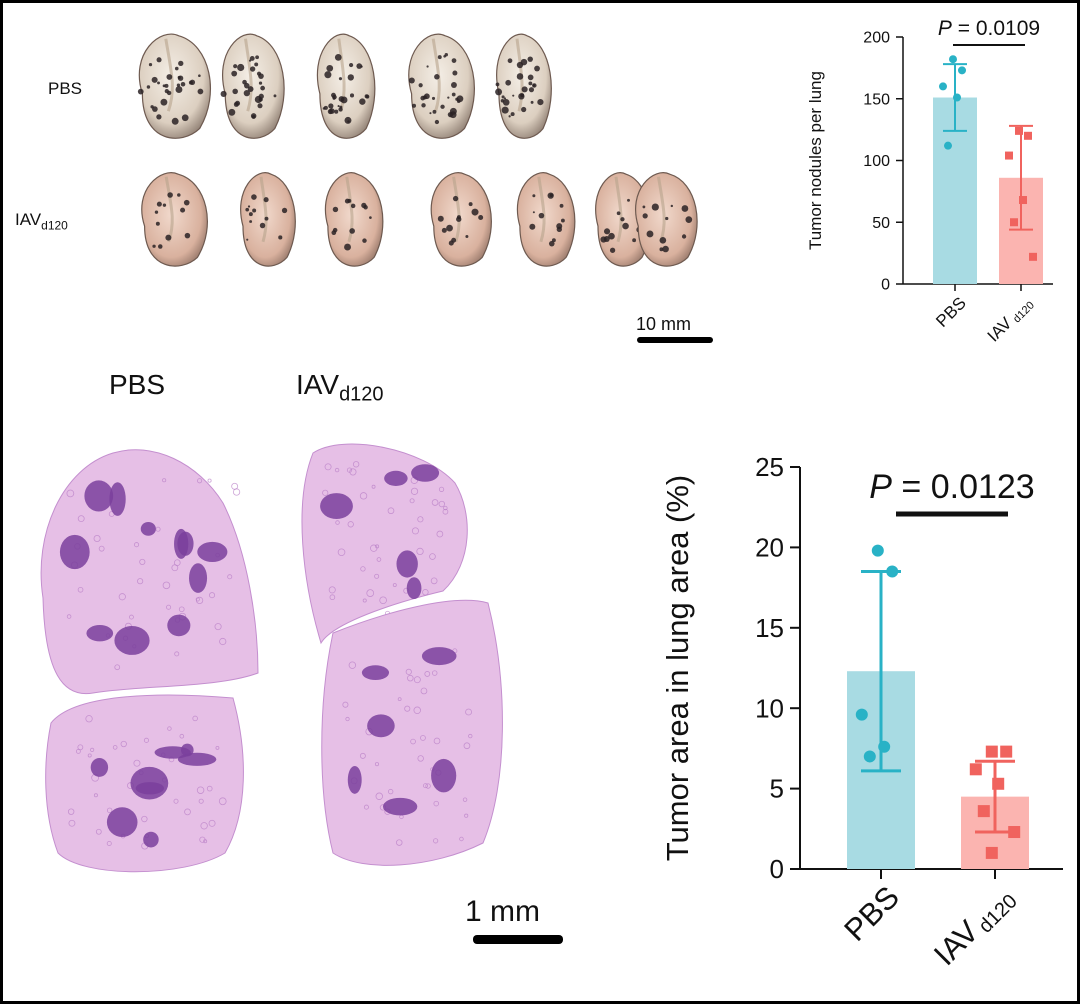 The height and width of the screenshot is (1004, 1080). Describe the element at coordinates (677, 668) in the screenshot. I see `y-axis-label: Tumor area in lung area (%)` at that location.